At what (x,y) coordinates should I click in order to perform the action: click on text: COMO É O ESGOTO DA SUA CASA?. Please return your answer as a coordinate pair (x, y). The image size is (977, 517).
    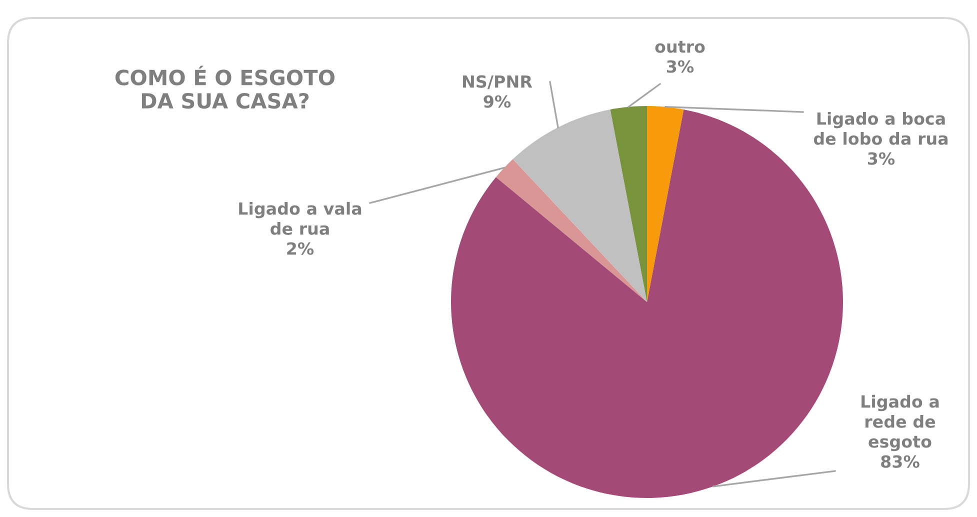
    Looking at the image, I should click on (225, 87).